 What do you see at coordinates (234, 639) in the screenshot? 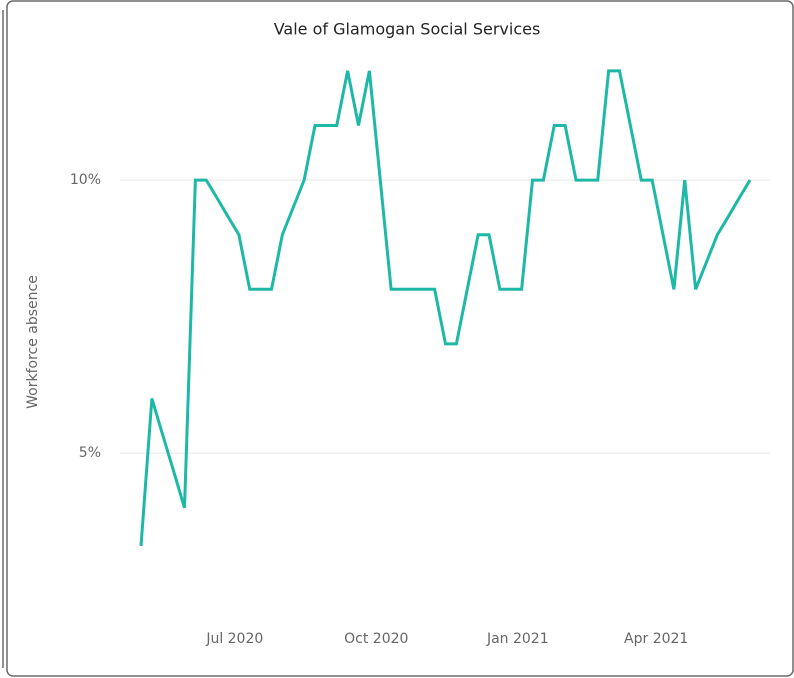
I see `x-tick-label: Jul 2020` at bounding box center [234, 639].